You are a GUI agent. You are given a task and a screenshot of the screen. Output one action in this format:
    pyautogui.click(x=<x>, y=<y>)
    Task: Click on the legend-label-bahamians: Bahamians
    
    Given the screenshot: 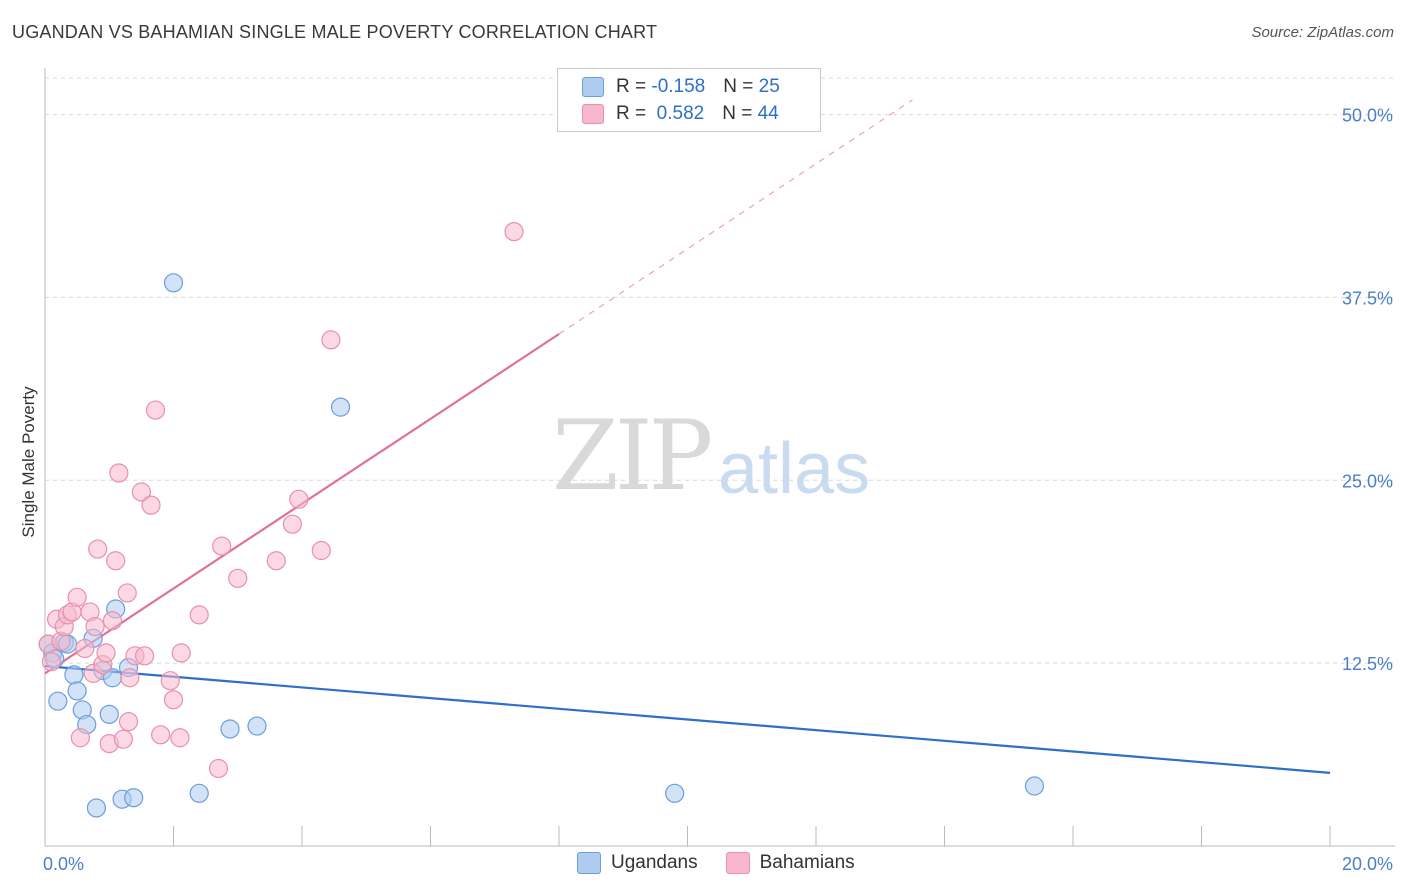 What is the action you would take?
    pyautogui.click(x=807, y=862)
    